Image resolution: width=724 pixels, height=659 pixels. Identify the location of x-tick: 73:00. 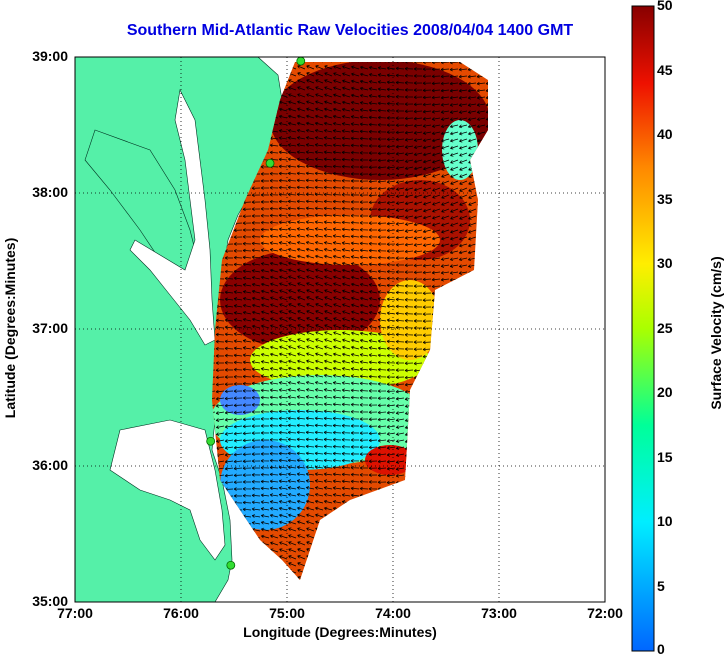
(499, 613).